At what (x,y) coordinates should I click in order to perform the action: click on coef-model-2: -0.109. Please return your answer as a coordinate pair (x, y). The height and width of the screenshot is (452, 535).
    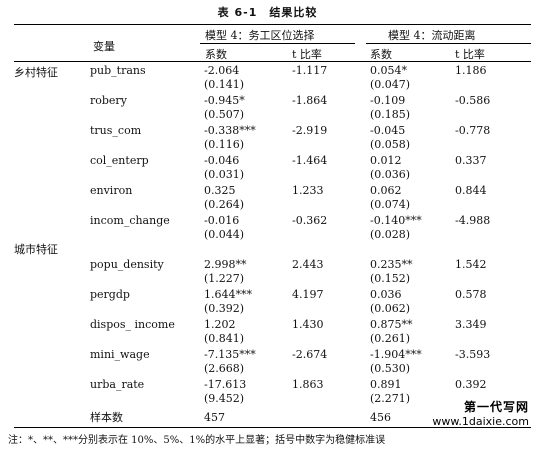
    Looking at the image, I should click on (388, 100).